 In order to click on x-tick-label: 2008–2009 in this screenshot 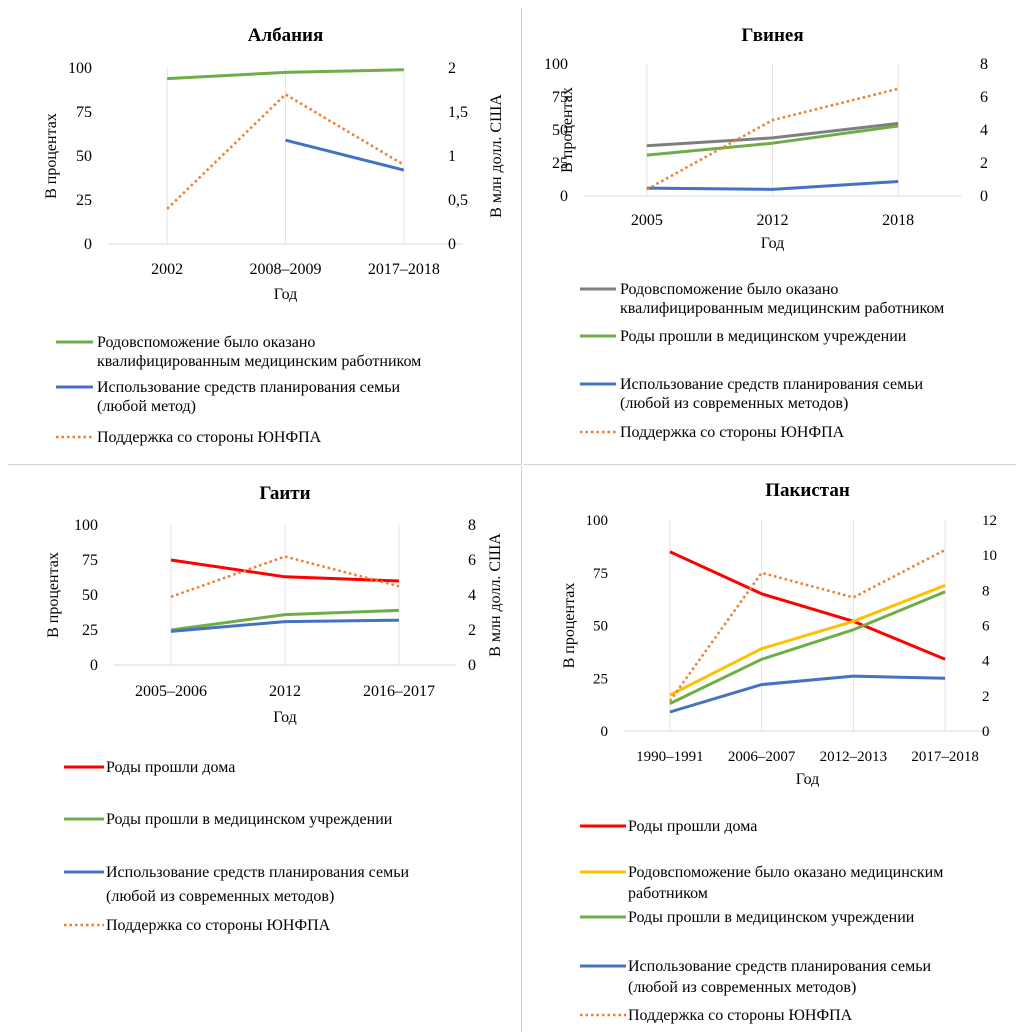, I will do `click(286, 269)`.